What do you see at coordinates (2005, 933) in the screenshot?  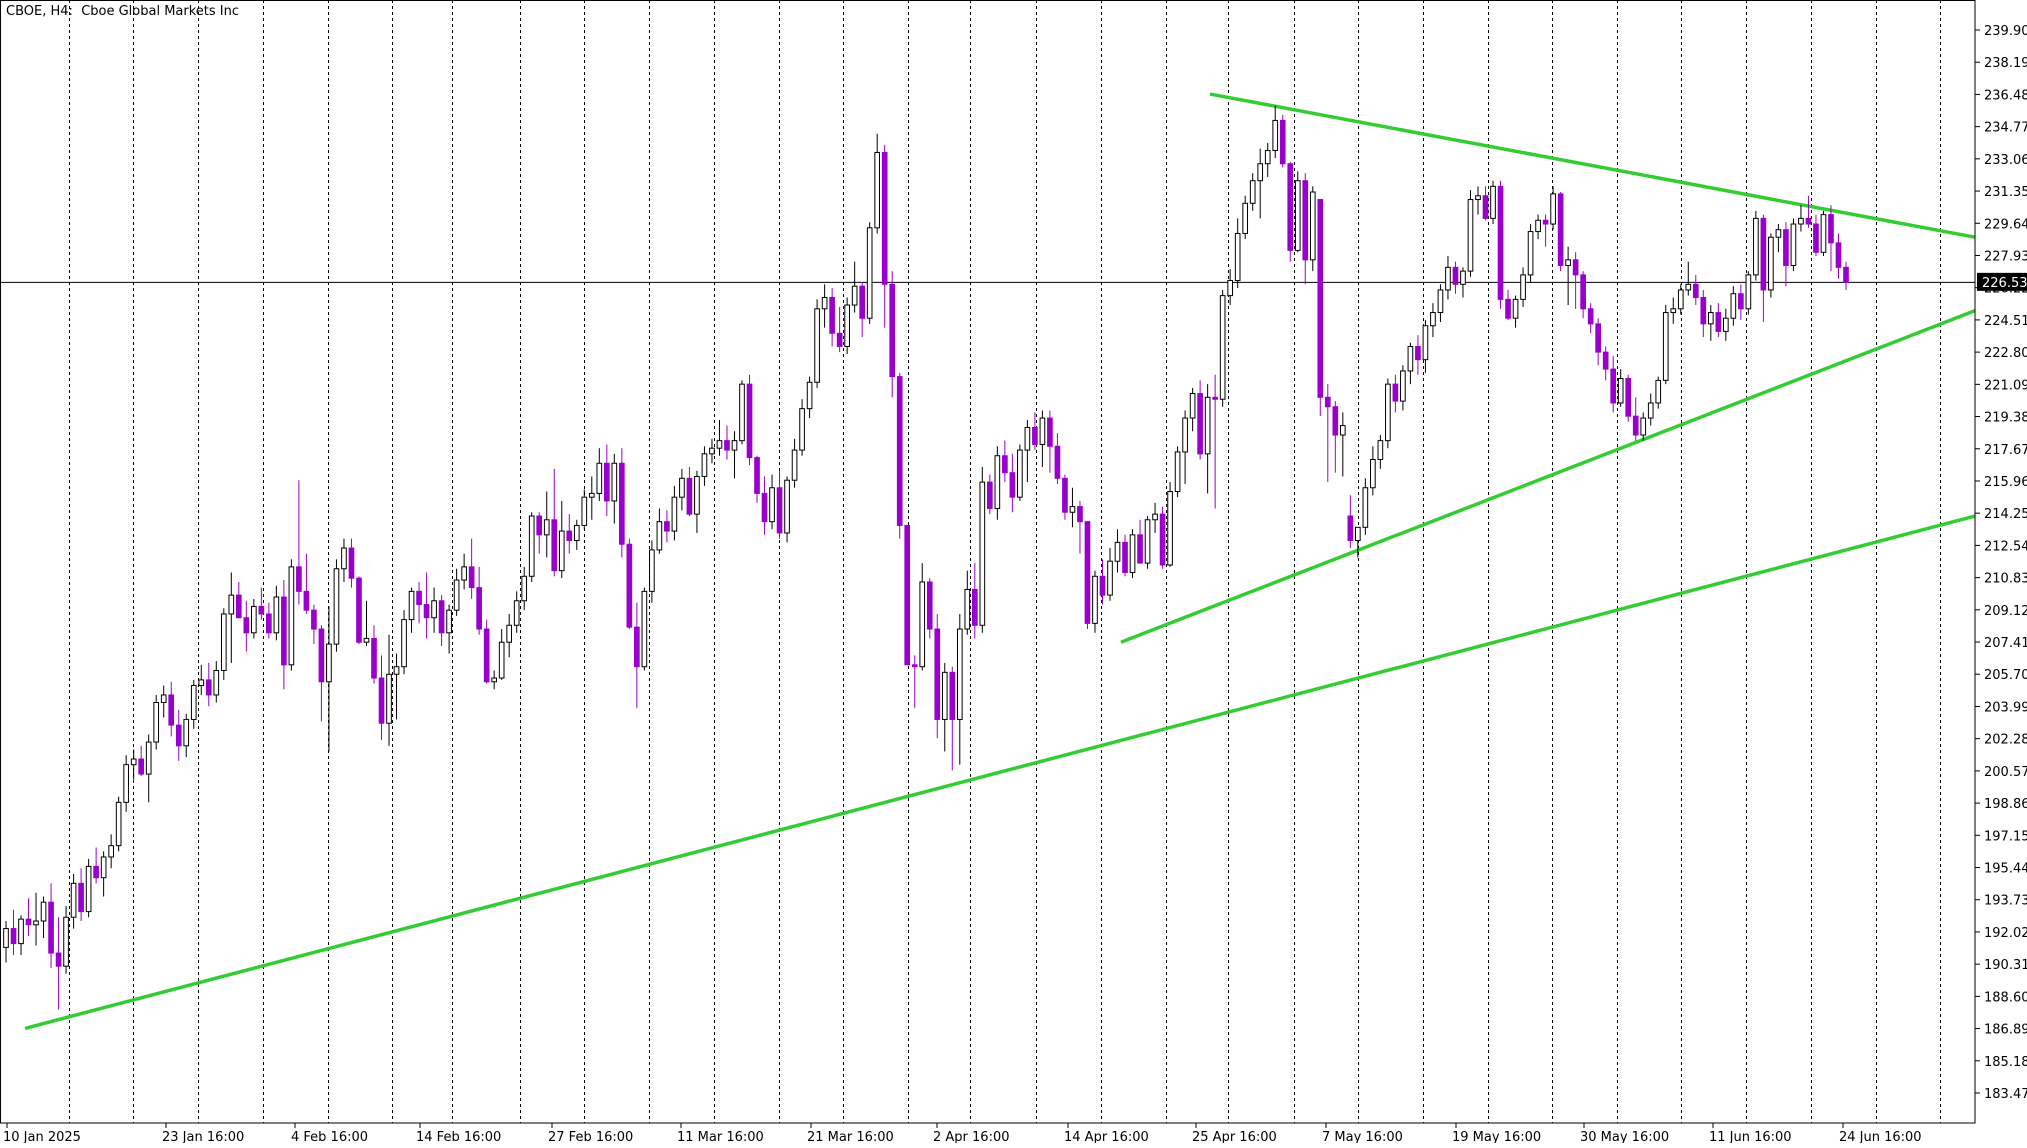 I see `y-tick-label: 192.02` at bounding box center [2005, 933].